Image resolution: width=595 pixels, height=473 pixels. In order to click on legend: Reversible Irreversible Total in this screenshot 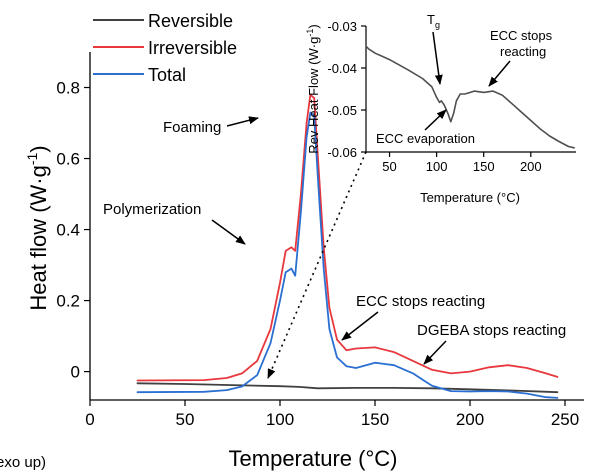, I will do `click(165, 48)`.